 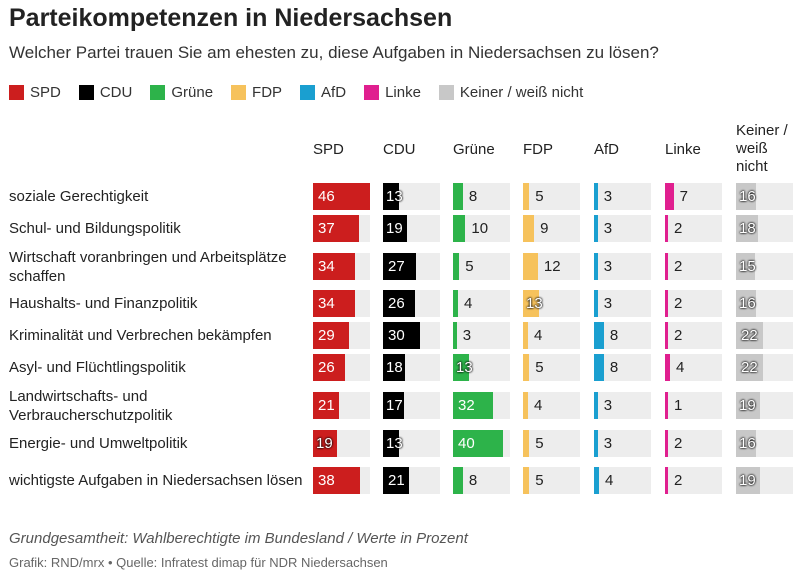 I want to click on column-header: SPD, so click(x=328, y=149).